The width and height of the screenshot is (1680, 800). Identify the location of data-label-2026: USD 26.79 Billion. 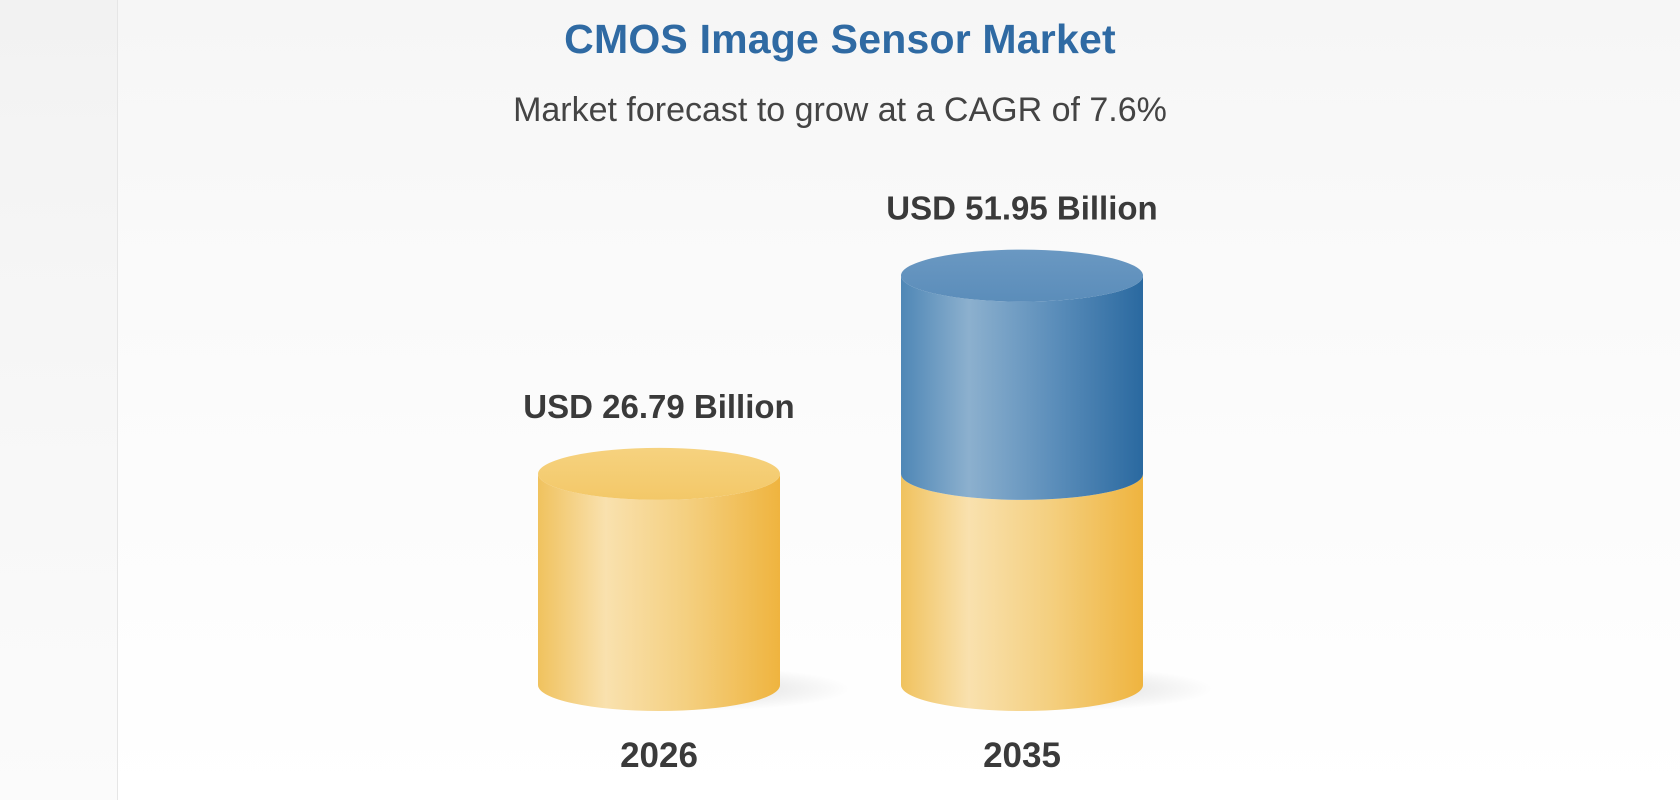
(658, 406).